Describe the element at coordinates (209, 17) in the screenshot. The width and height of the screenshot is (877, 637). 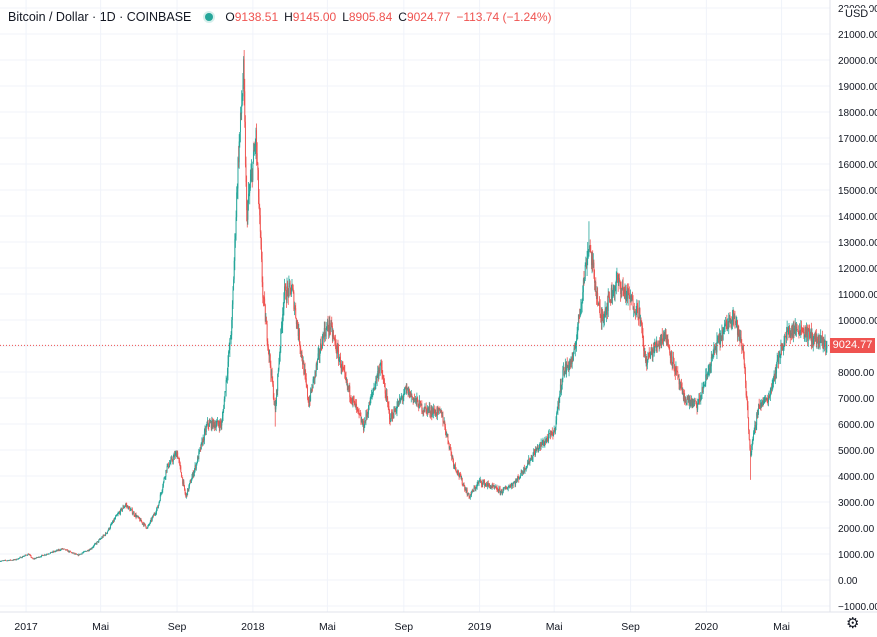
I see `market-status-icon` at that location.